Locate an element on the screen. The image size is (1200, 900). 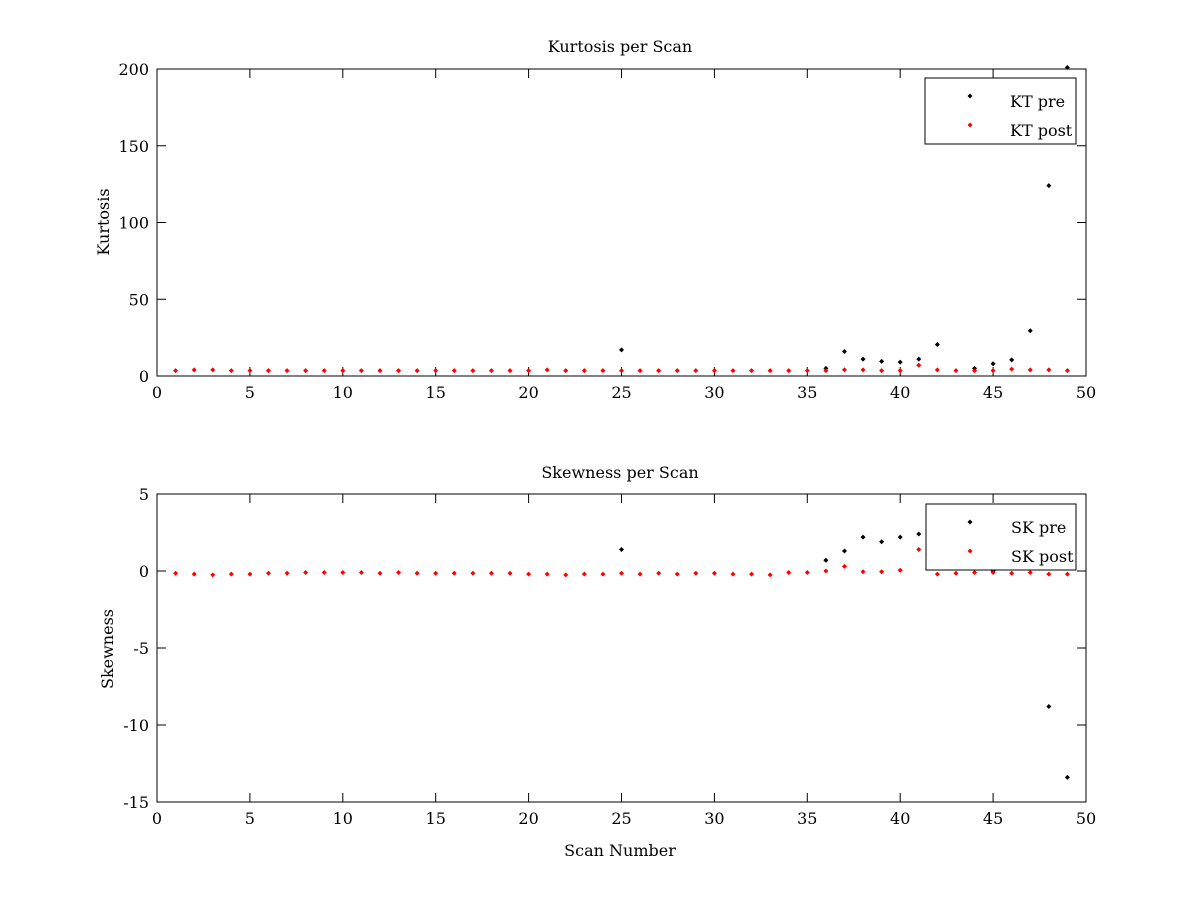
skewness-legend: SK pre SK post is located at coordinates (1001, 537).